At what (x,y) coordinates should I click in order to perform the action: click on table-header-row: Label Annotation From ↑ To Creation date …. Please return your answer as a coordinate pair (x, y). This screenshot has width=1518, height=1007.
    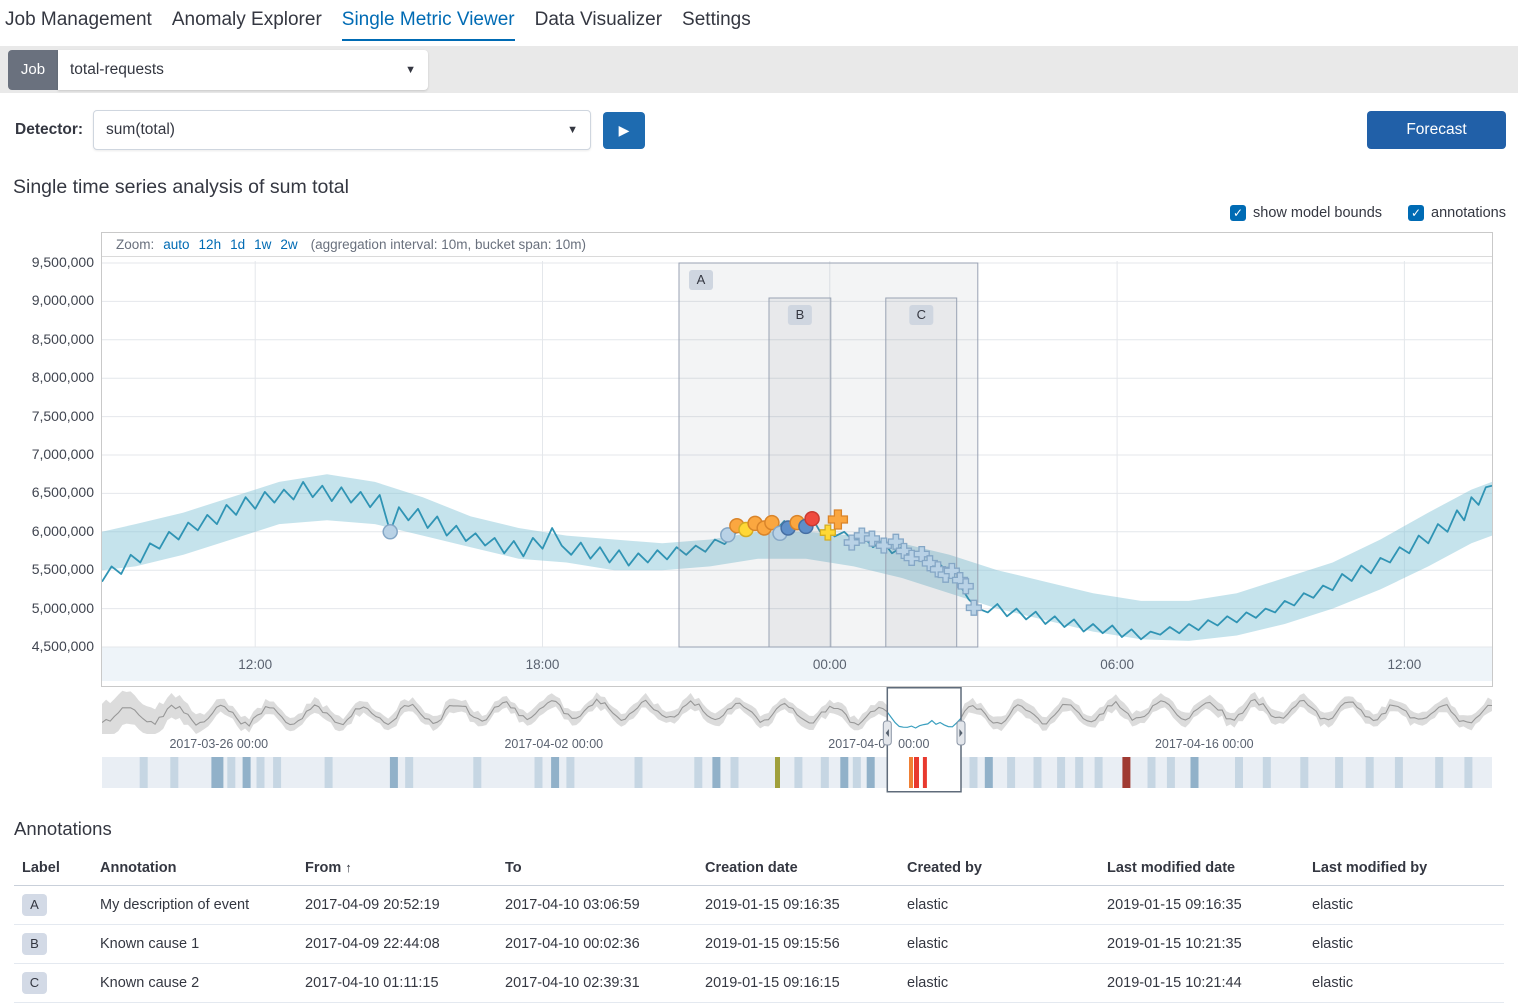
    Looking at the image, I should click on (759, 868).